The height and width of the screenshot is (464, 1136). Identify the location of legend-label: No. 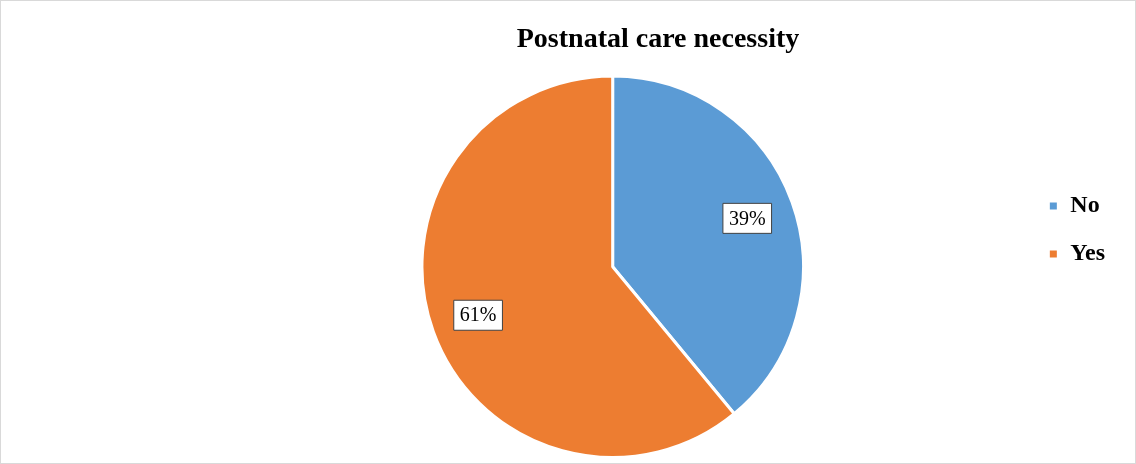
(1085, 204).